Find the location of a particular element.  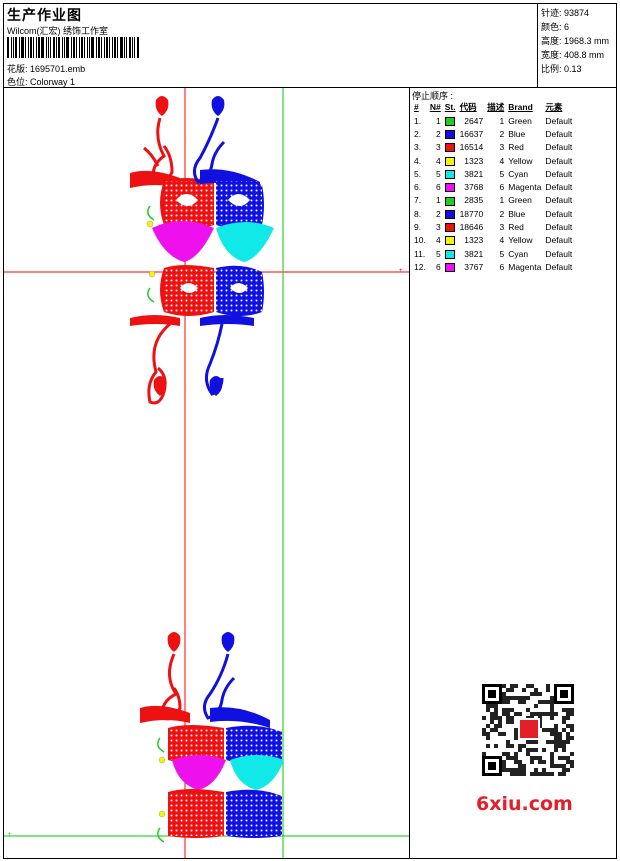

col-stitches: St. is located at coordinates (450, 107).